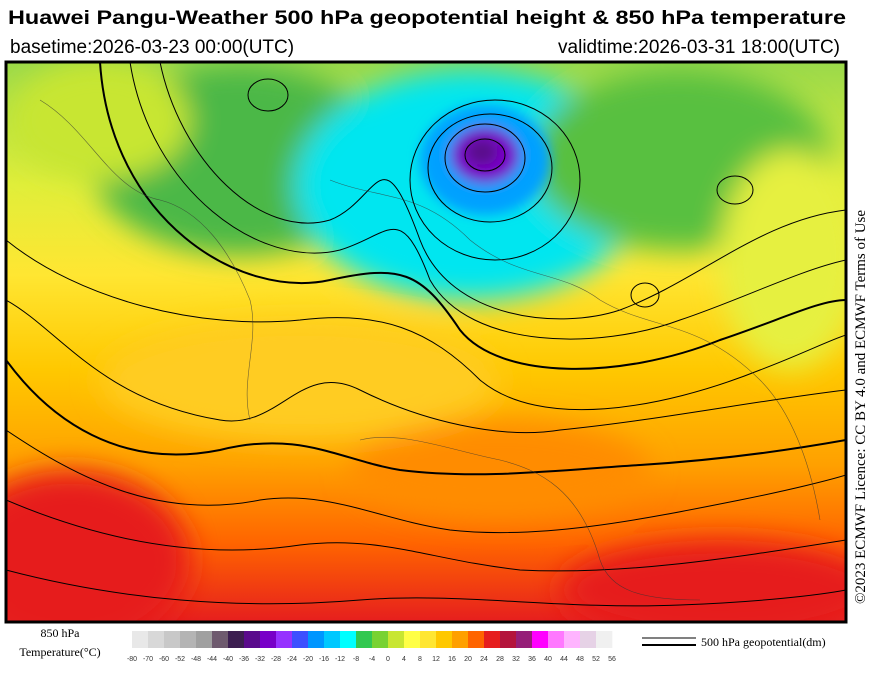 This screenshot has height=680, width=870. I want to click on colorbar-label: 850 hPa, so click(61, 633).